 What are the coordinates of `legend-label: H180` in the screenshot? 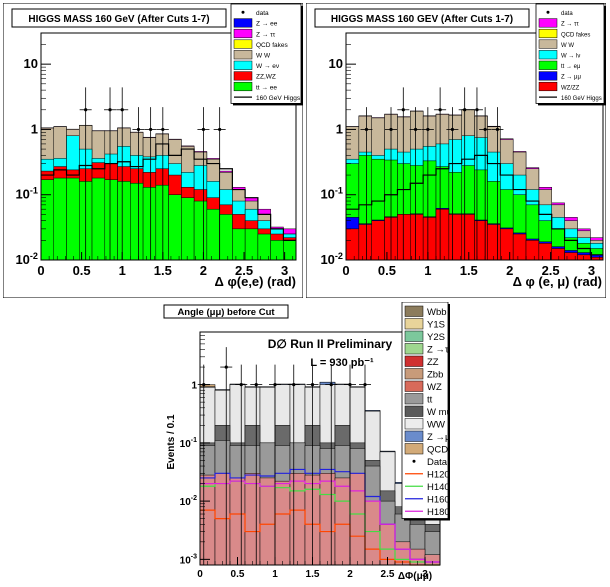 It's located at (438, 512).